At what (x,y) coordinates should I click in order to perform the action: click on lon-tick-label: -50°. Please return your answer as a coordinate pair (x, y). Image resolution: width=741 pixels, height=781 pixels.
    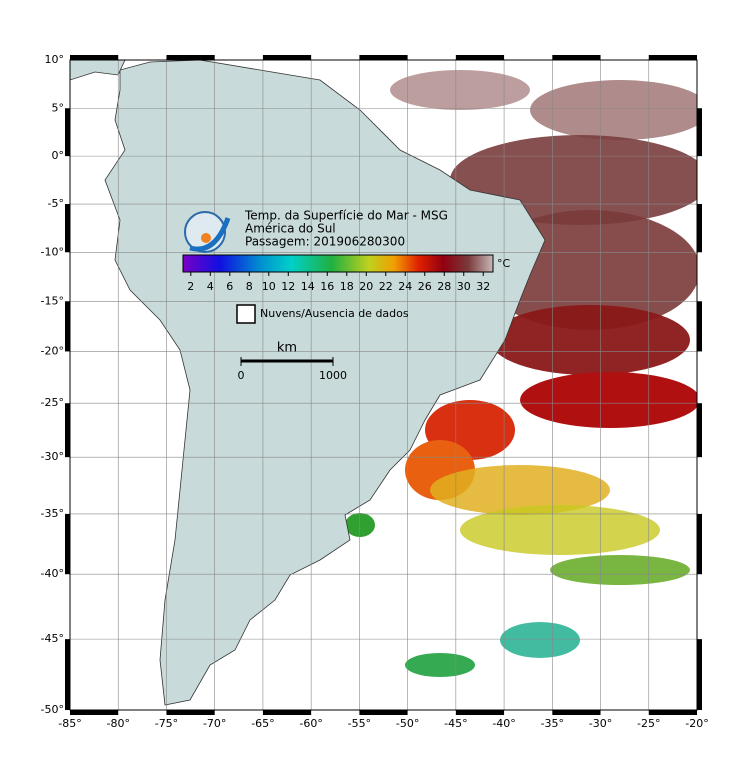
    Looking at the image, I should click on (407, 723).